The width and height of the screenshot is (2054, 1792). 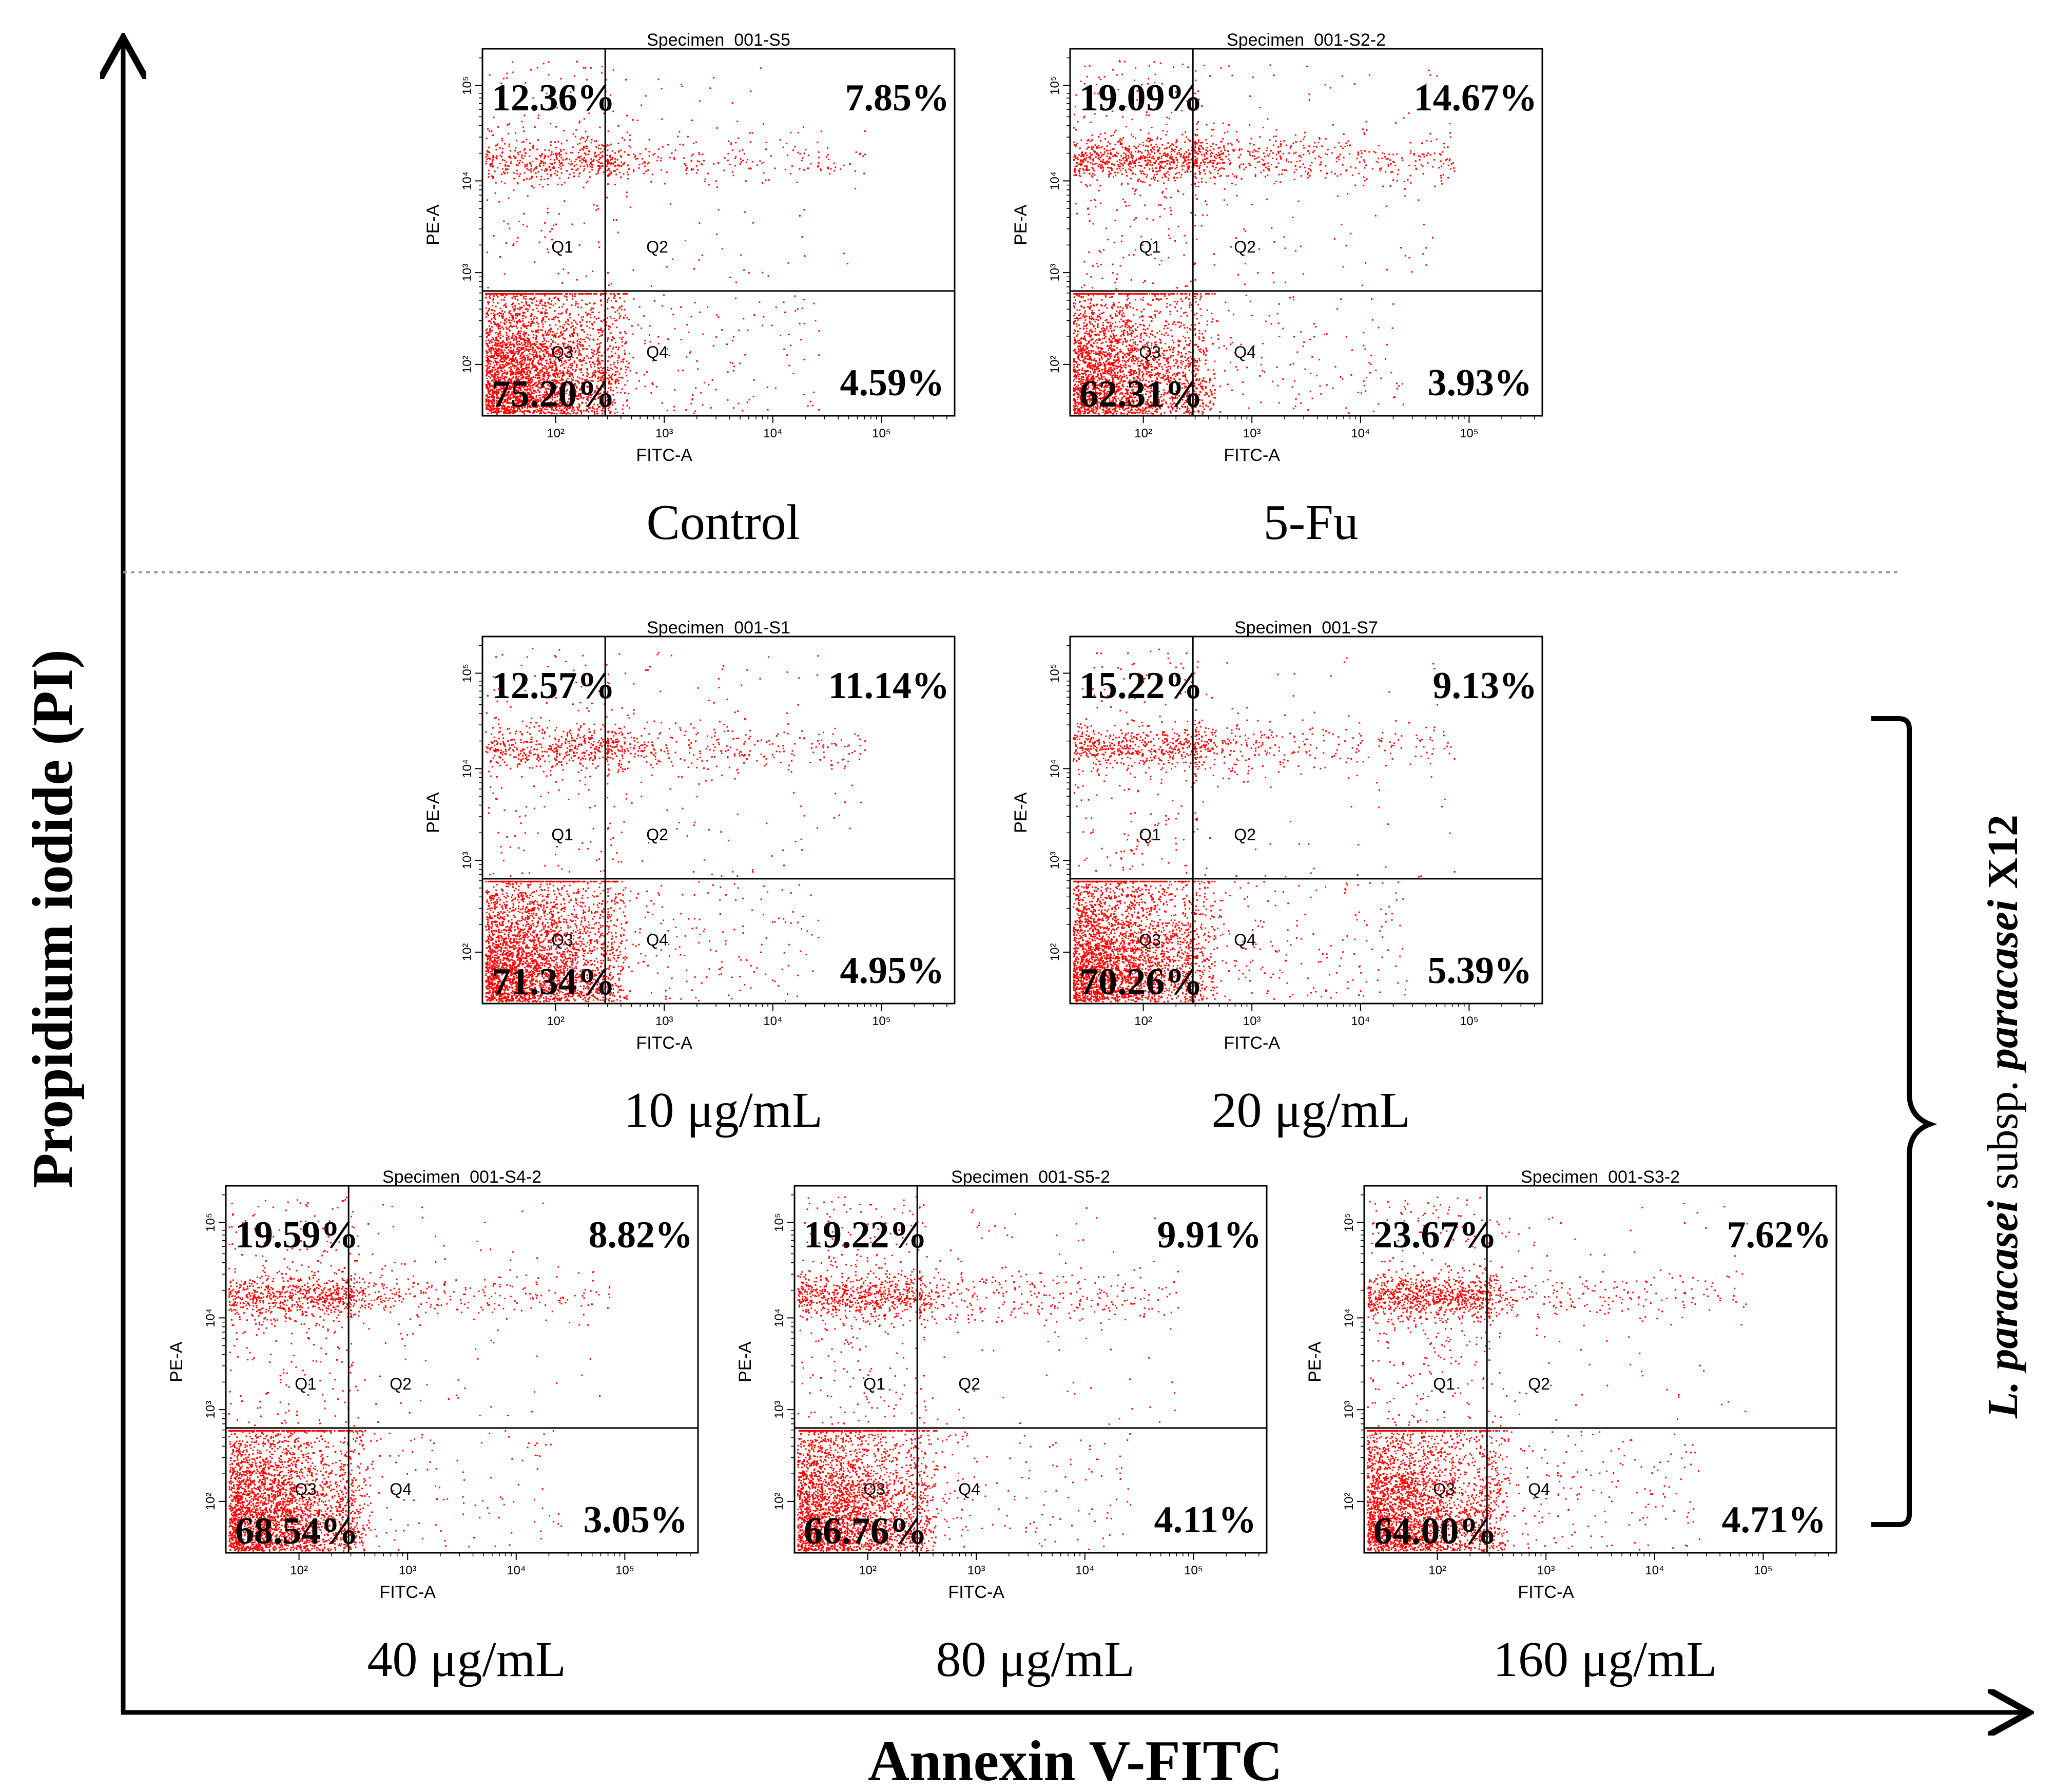 I want to click on q4-percentage: 4.59%, so click(x=892, y=383).